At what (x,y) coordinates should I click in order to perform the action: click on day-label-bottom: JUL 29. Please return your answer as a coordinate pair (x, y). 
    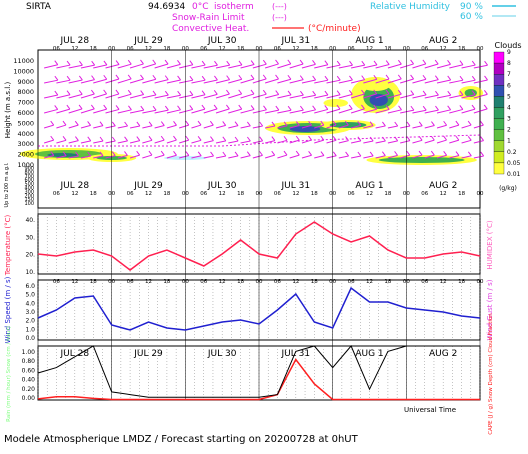
    Looking at the image, I should click on (148, 354).